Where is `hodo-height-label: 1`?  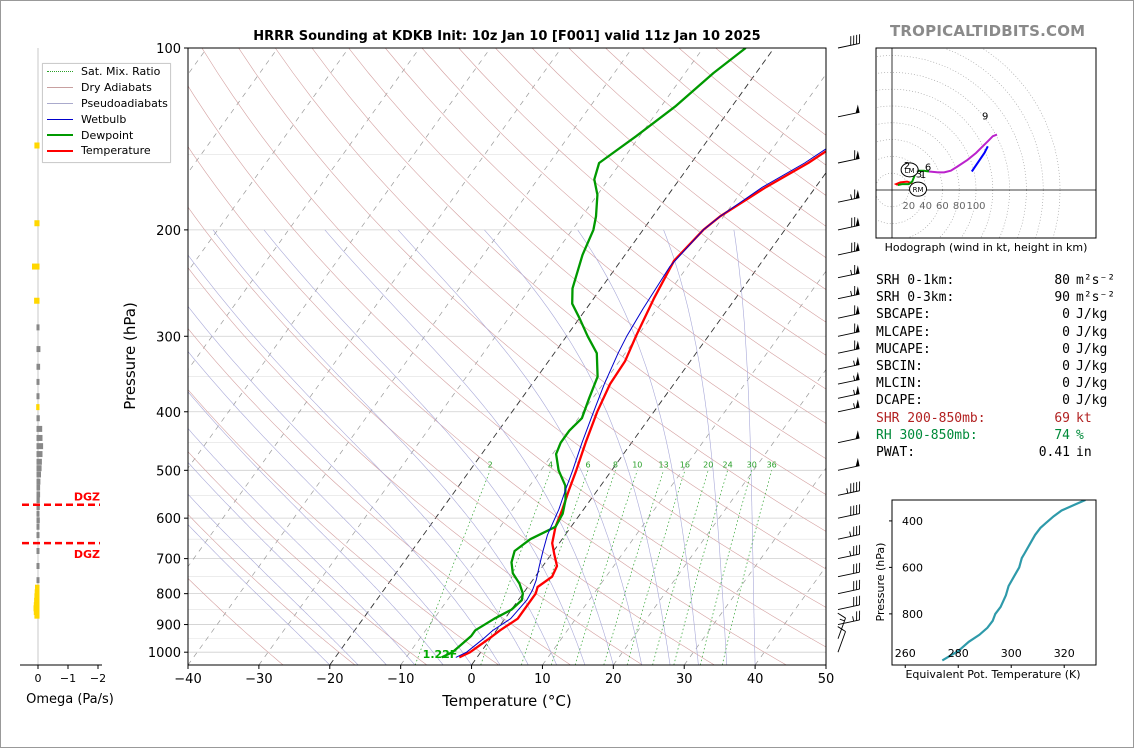 hodo-height-label: 1 is located at coordinates (923, 175).